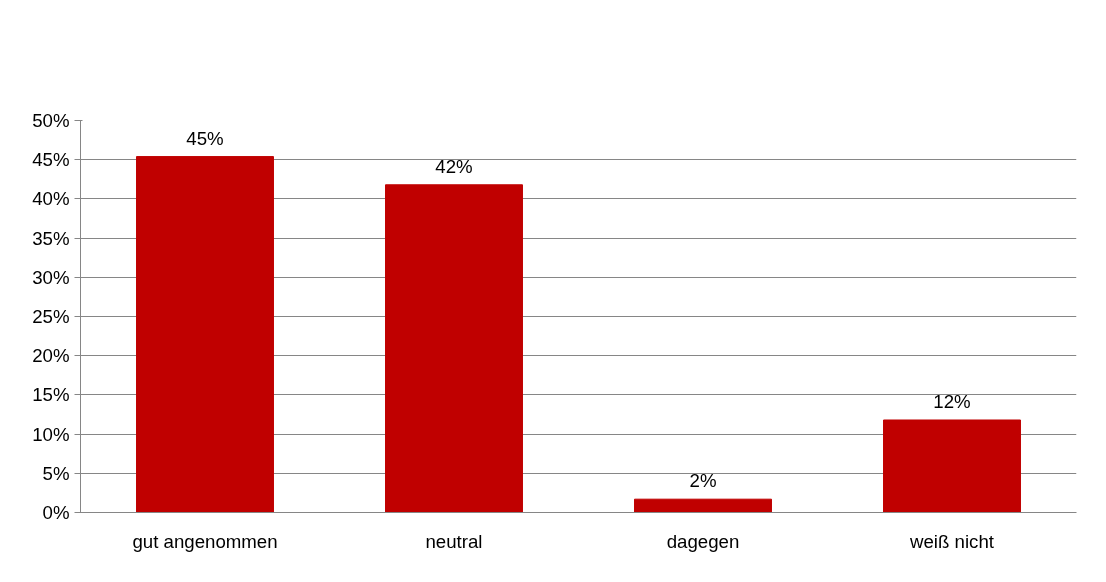  I want to click on data-label: 12%, so click(952, 401).